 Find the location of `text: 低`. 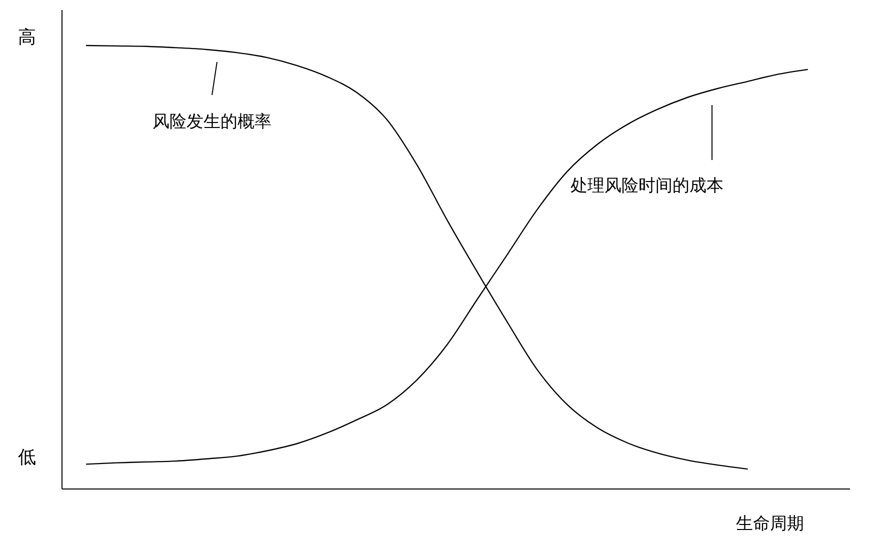

text: 低 is located at coordinates (27, 457).